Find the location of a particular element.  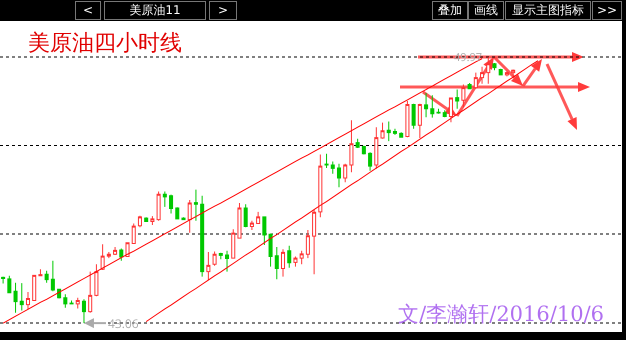

annotation: 49.97 is located at coordinates (468, 57).